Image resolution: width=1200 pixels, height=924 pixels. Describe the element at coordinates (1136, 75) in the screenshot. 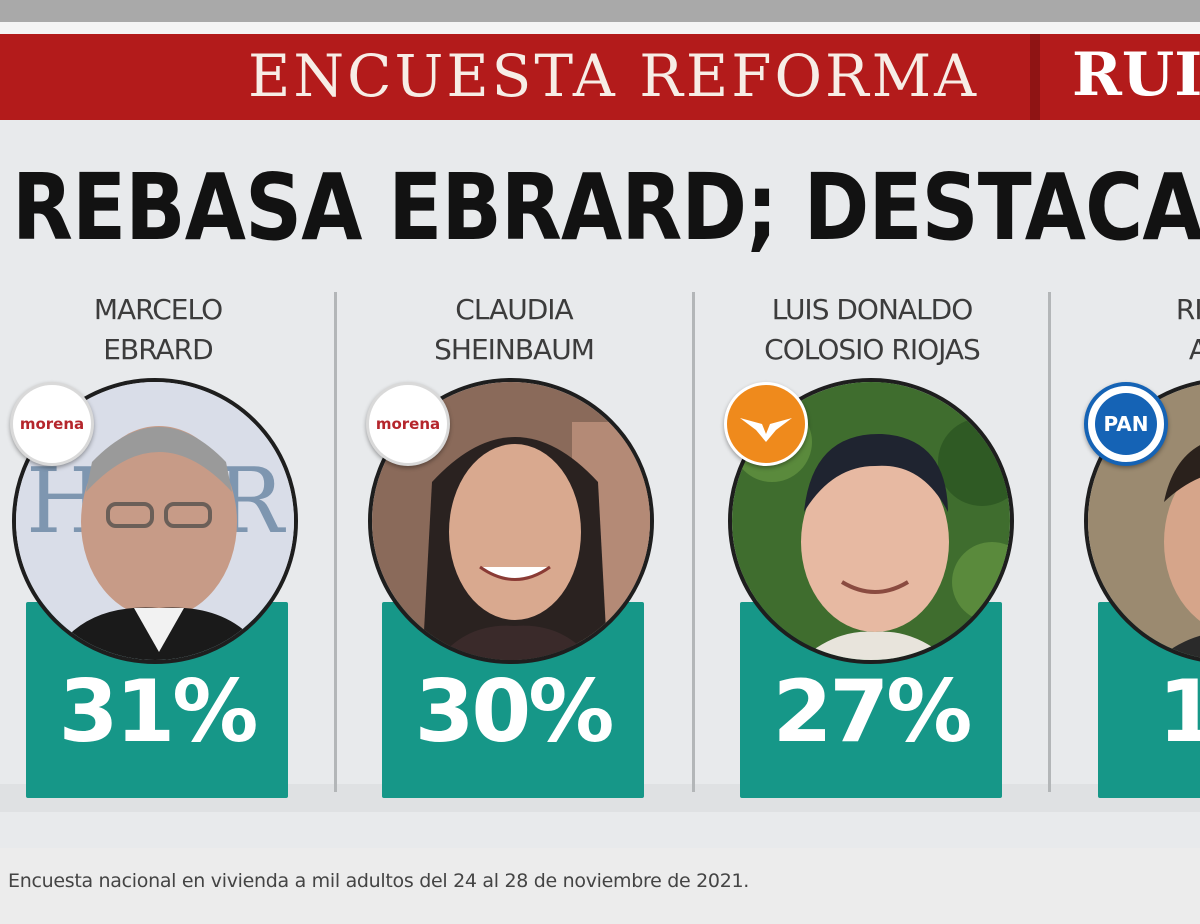

I see `banner-right-text: RUI` at that location.